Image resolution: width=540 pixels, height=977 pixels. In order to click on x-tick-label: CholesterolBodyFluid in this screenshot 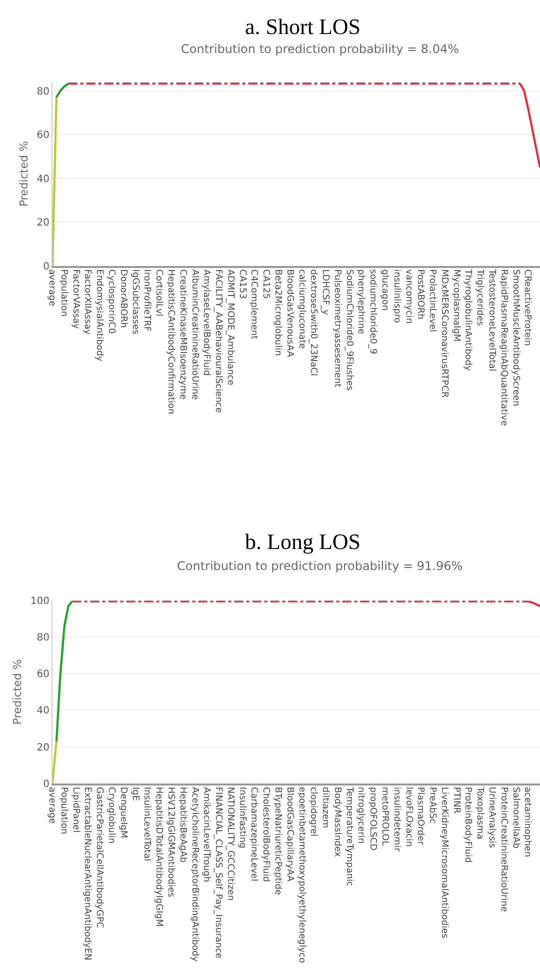, I will do `click(265, 834)`.